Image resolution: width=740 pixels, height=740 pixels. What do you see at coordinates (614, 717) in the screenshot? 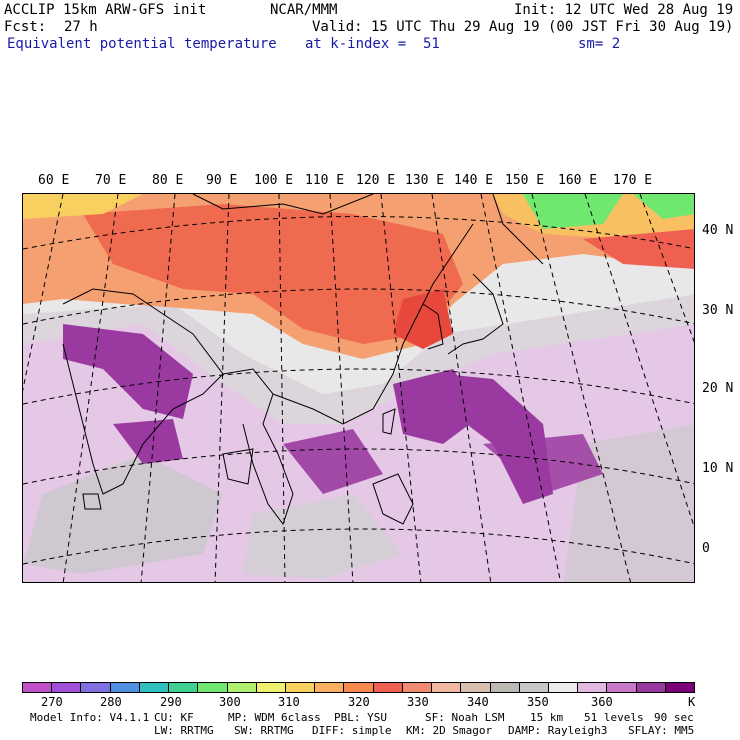
I see `vertical-levels: 51 levels` at bounding box center [614, 717].